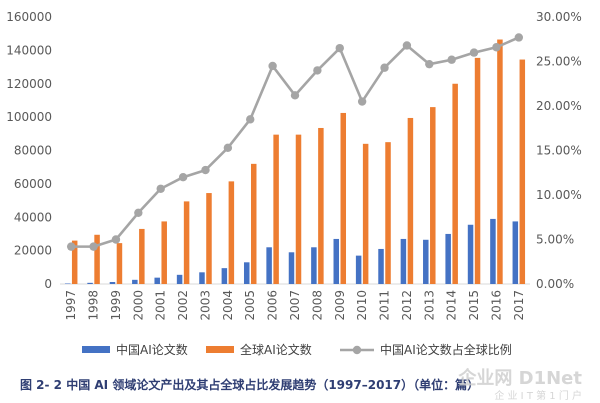 The image size is (600, 403). I want to click on legend: 中国AI论文数 全球AI论文数 中国AI论文数占全球比例, so click(297, 349).